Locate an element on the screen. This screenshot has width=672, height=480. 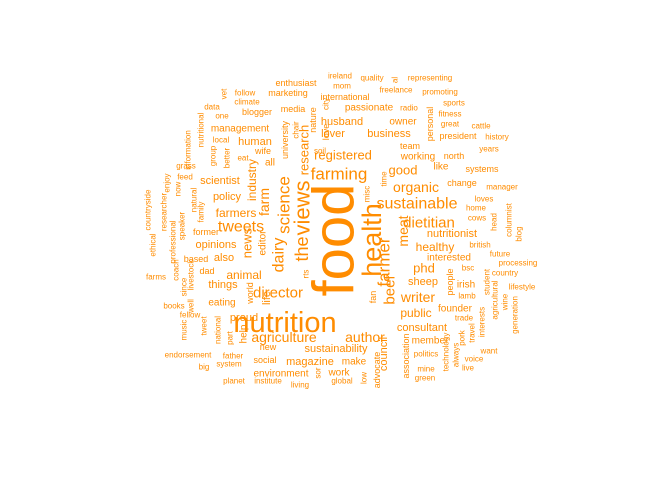
cloud-word-industry: industry is located at coordinates (252, 180).